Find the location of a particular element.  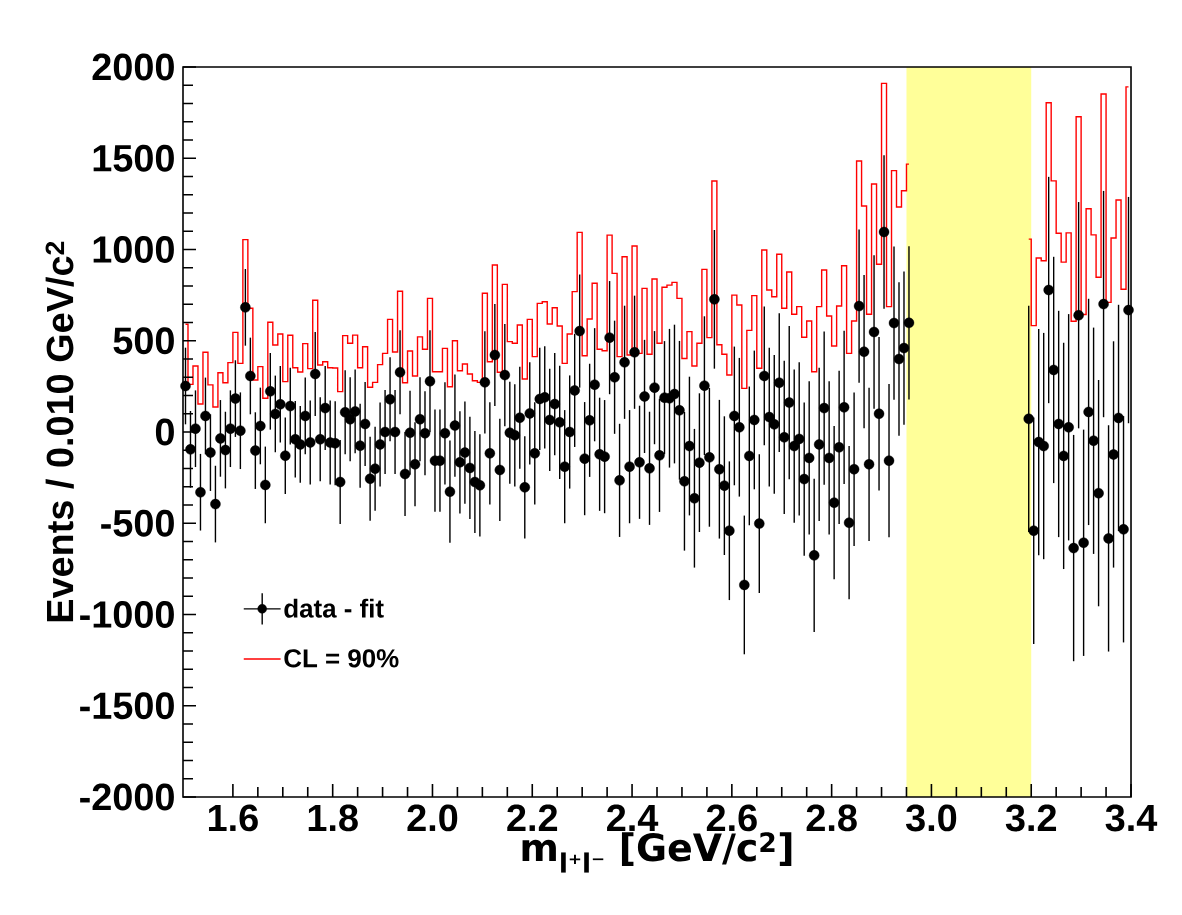

x-tick-label: 3.0 is located at coordinates (931, 818).